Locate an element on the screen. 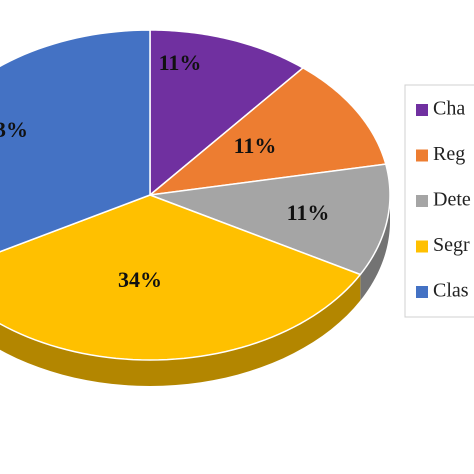 The image size is (474, 474). data-label: 34% is located at coordinates (140, 279).